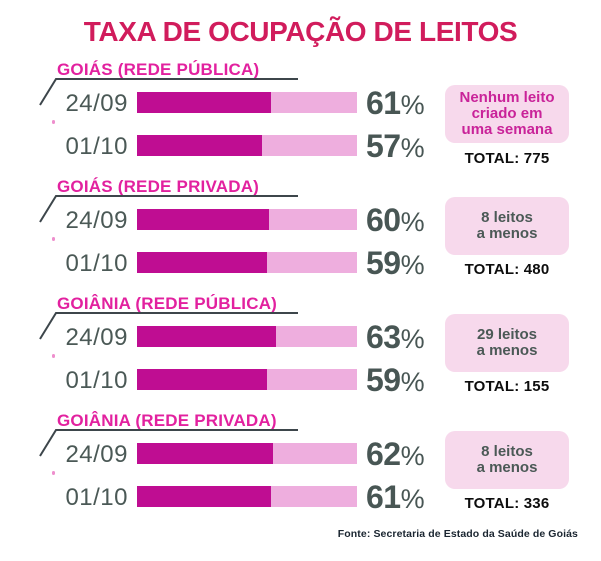 This screenshot has width=601, height=561. What do you see at coordinates (507, 158) in the screenshot?
I see `total-label: TOTAL: 775` at bounding box center [507, 158].